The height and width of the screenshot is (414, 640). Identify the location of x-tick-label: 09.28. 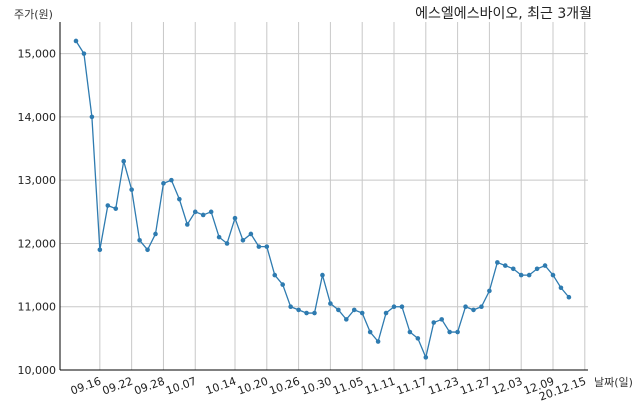
(149, 386).